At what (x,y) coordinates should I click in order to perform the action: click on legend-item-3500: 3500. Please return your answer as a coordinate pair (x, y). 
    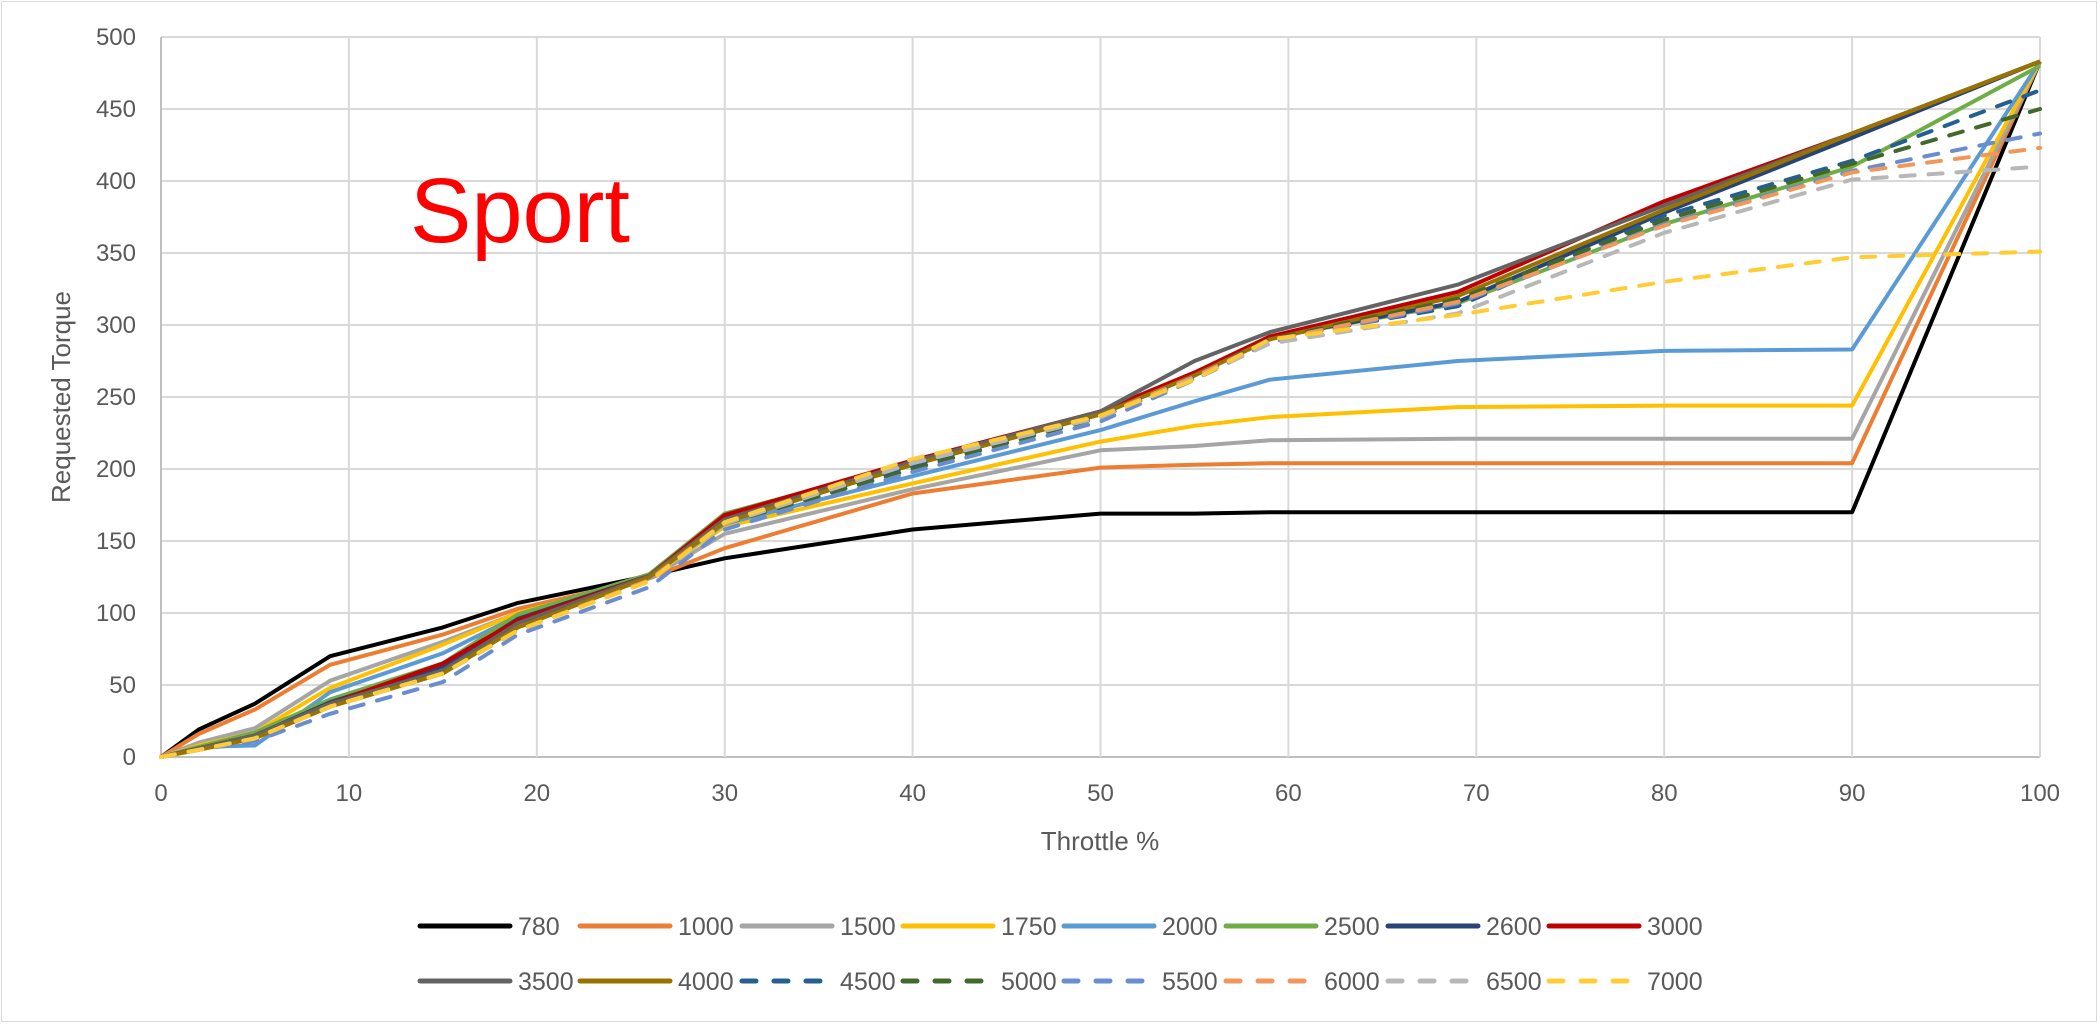
    Looking at the image, I should click on (495, 982).